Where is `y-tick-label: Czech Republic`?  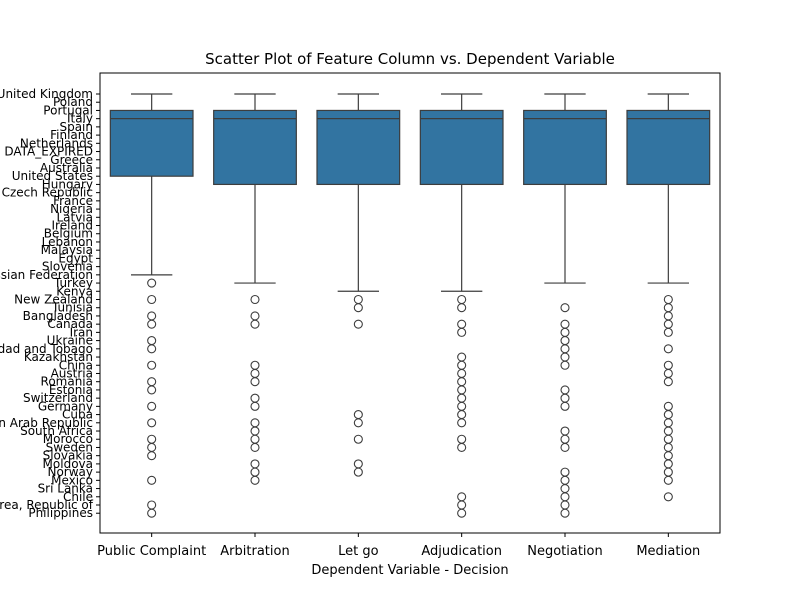 y-tick-label: Czech Republic is located at coordinates (47, 193).